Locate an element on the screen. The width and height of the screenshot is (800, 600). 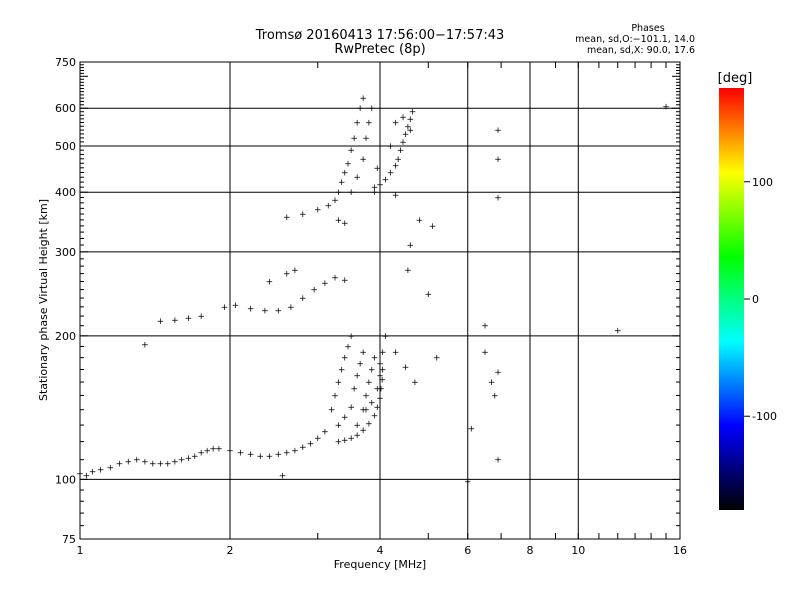
x-axis-label: Frequency [MHz] is located at coordinates (380, 564).